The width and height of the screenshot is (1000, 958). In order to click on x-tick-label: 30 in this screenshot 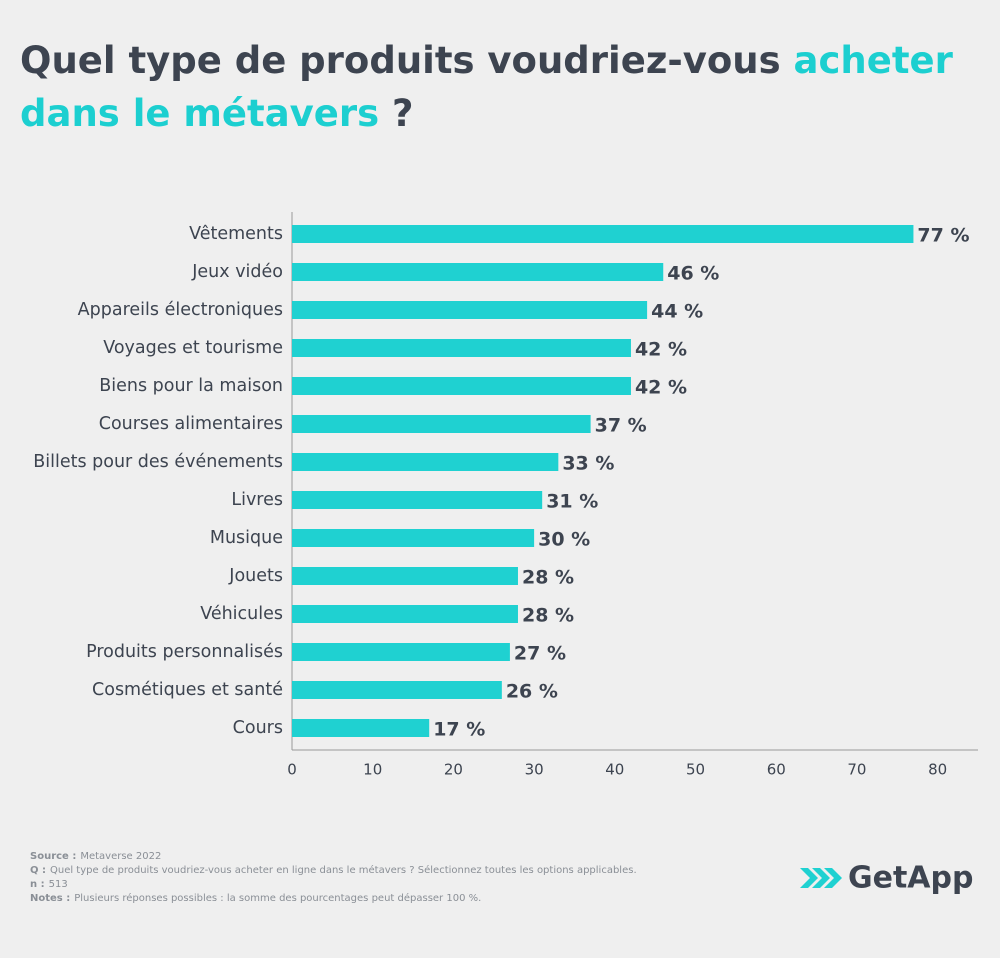, I will do `click(534, 770)`.